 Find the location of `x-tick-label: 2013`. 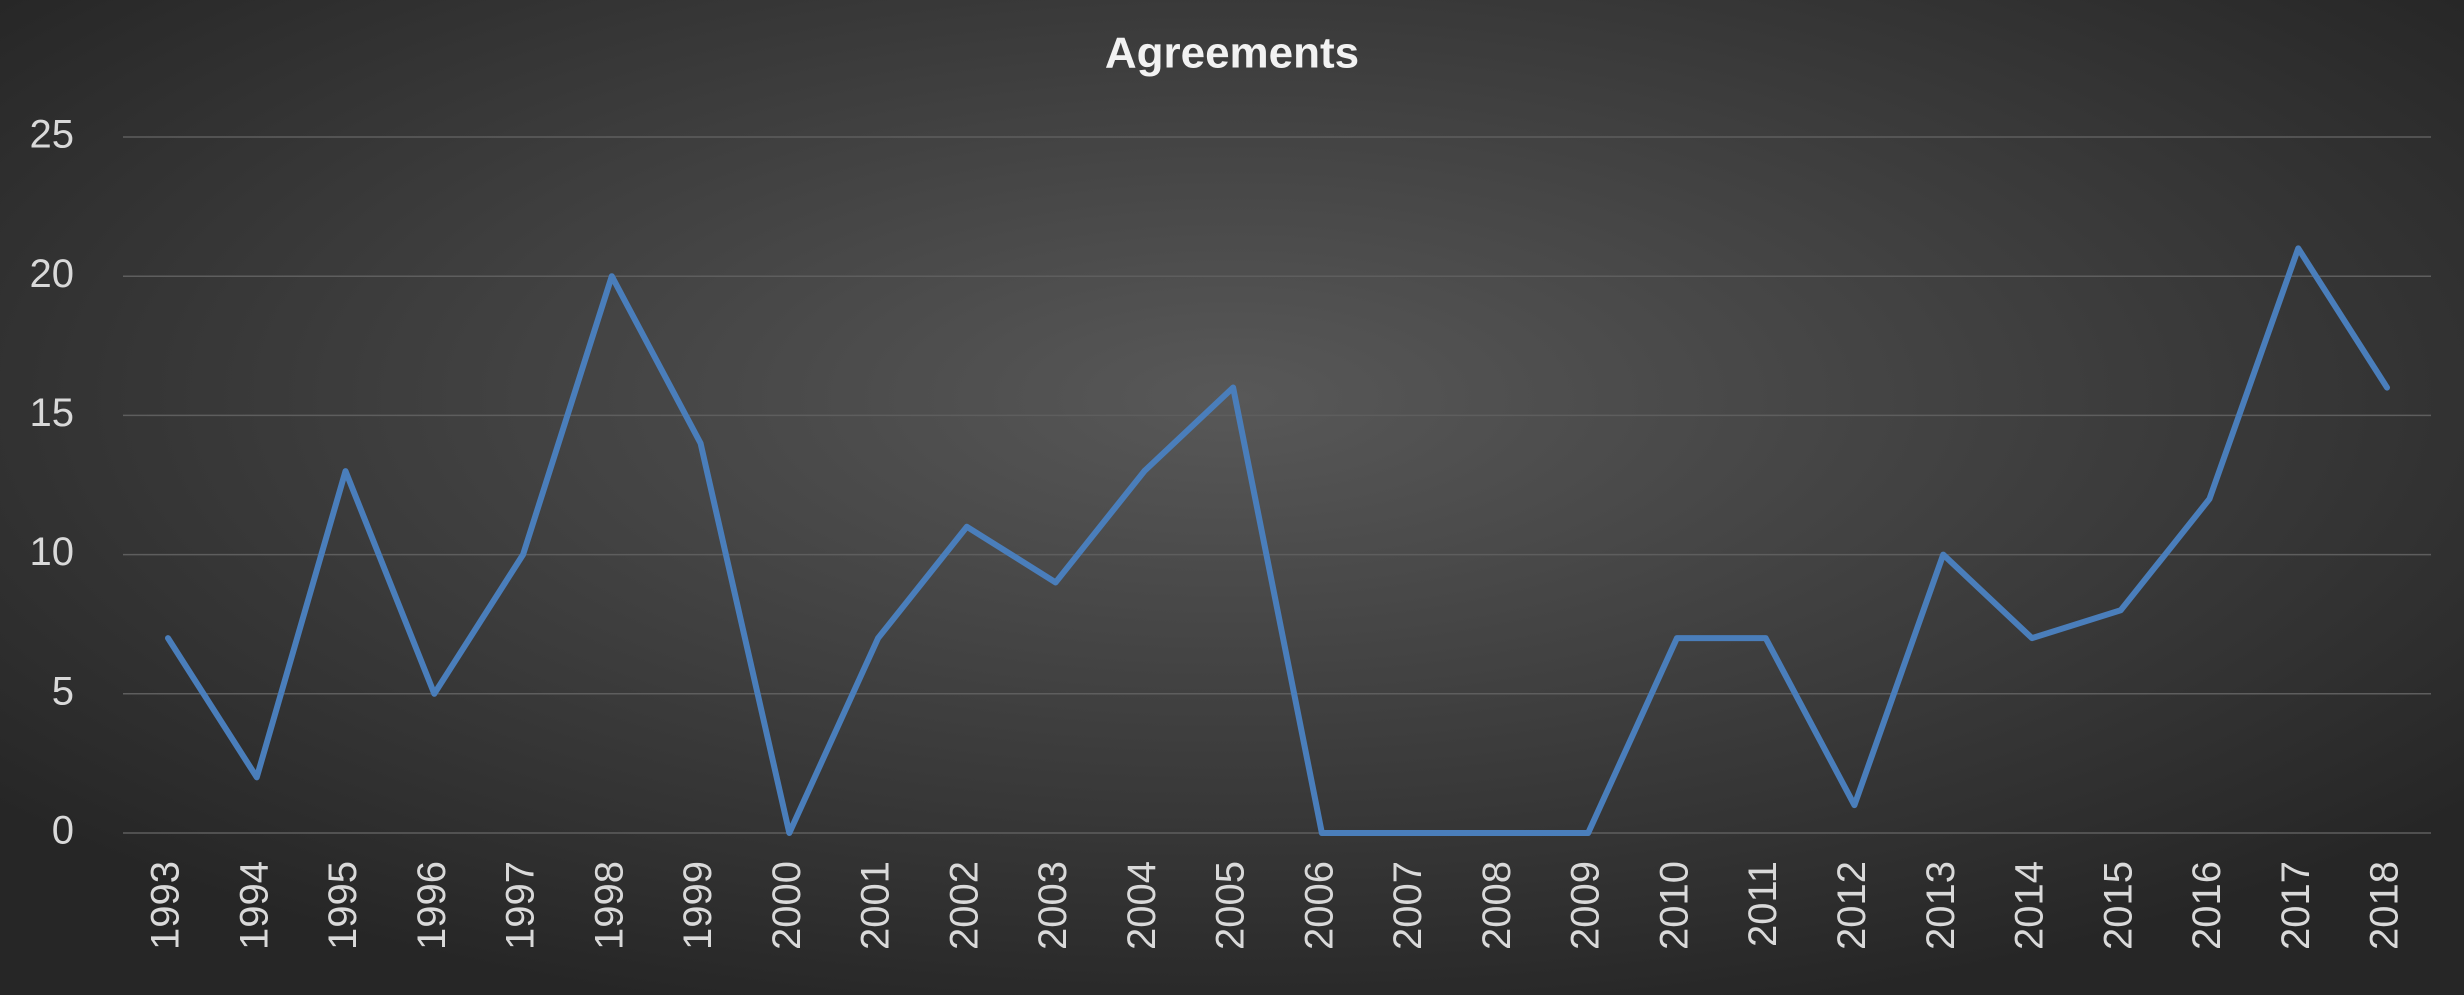

x-tick-label: 2013 is located at coordinates (1941, 905).